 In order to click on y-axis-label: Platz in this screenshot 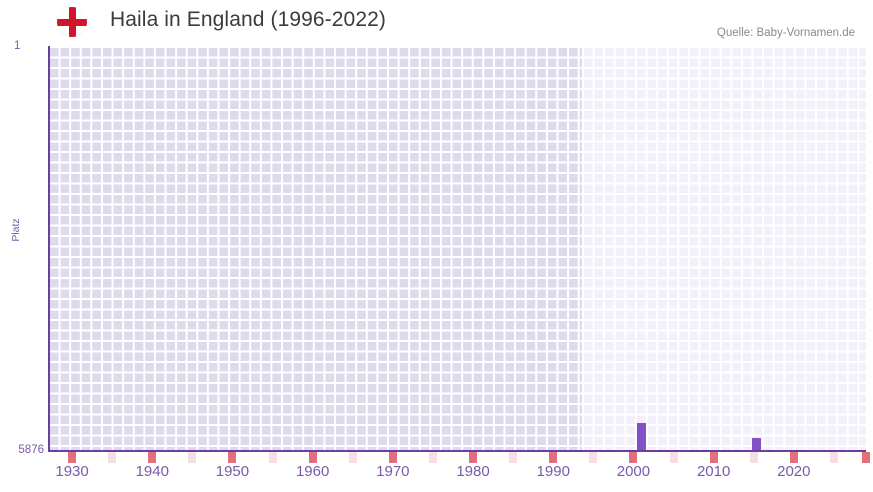, I will do `click(16, 230)`.